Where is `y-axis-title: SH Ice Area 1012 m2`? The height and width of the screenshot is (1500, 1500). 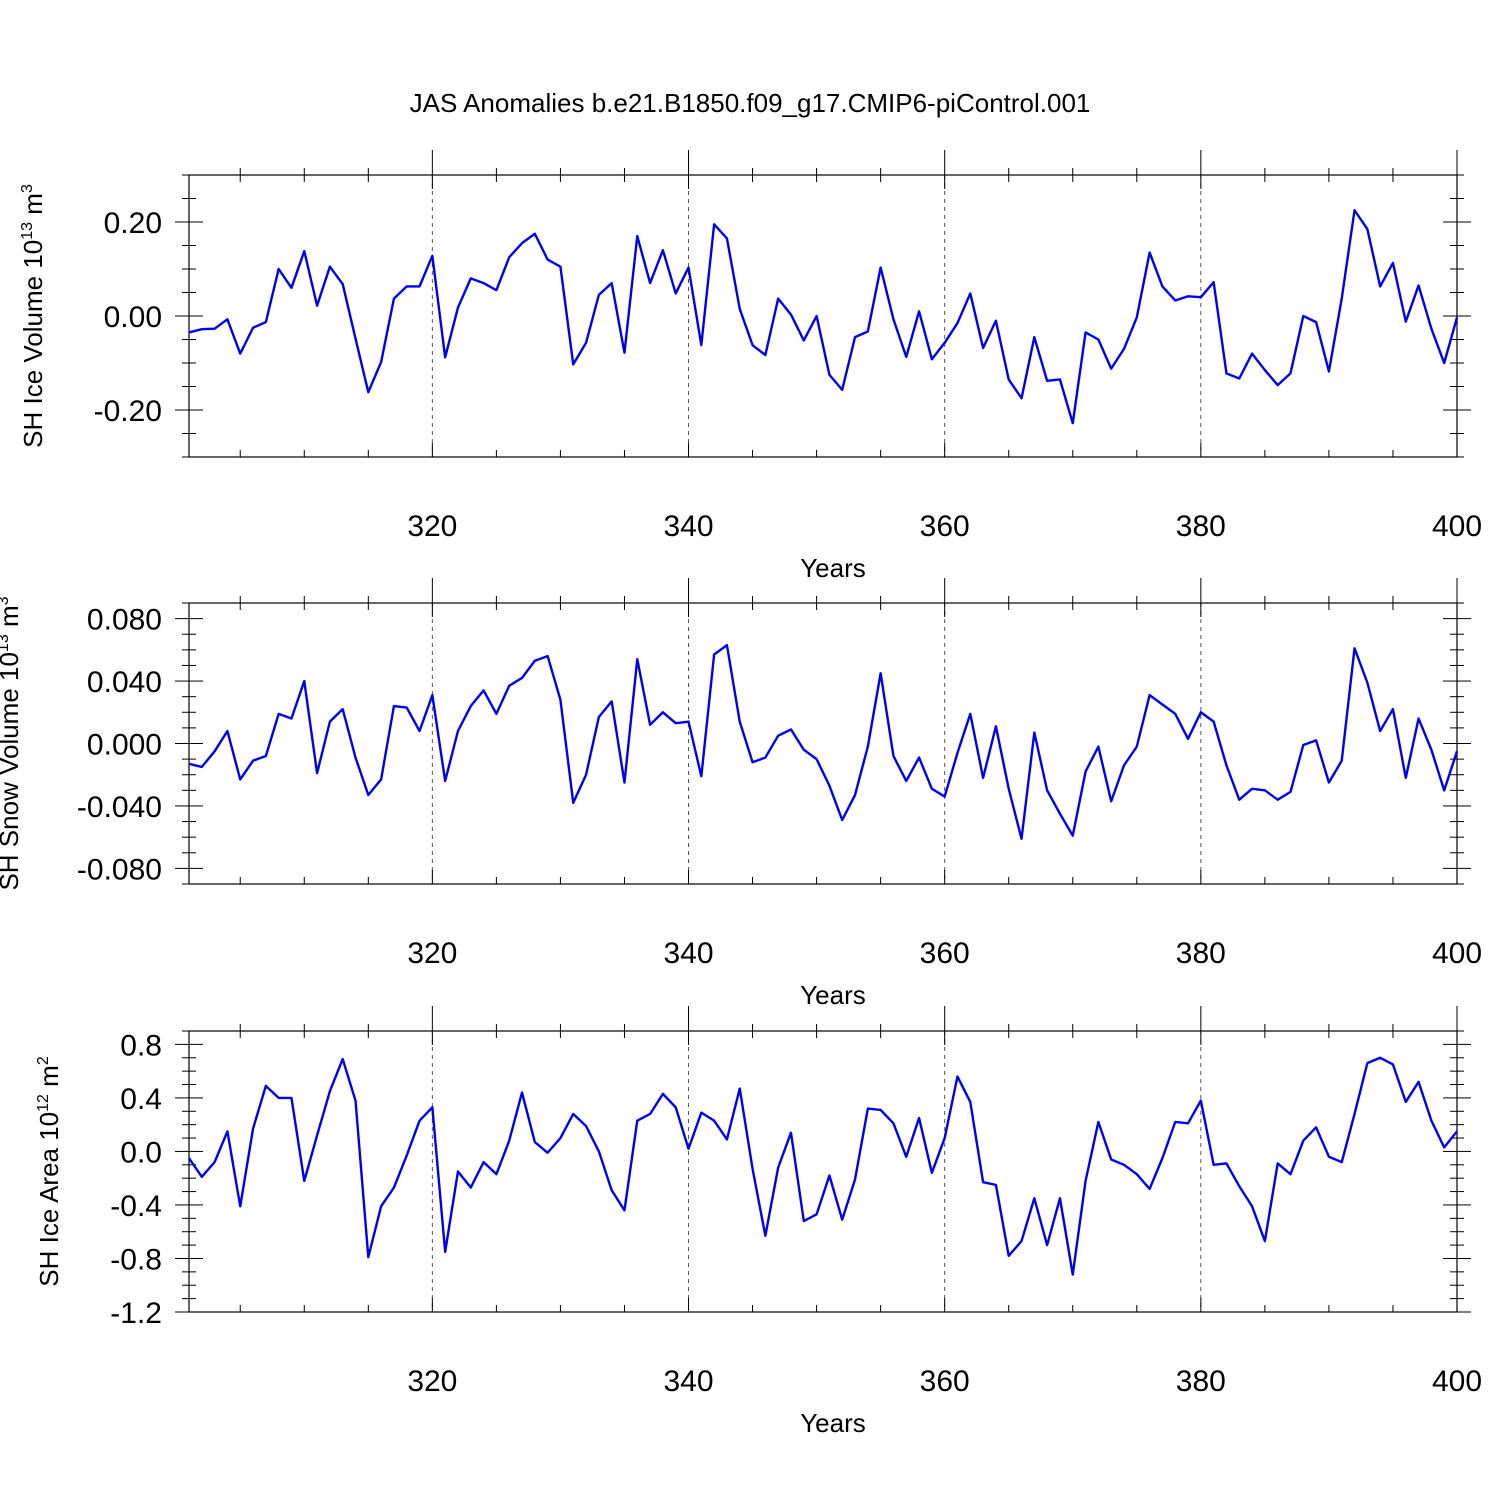
y-axis-title: SH Ice Area 1012 m2 is located at coordinates (49, 1171).